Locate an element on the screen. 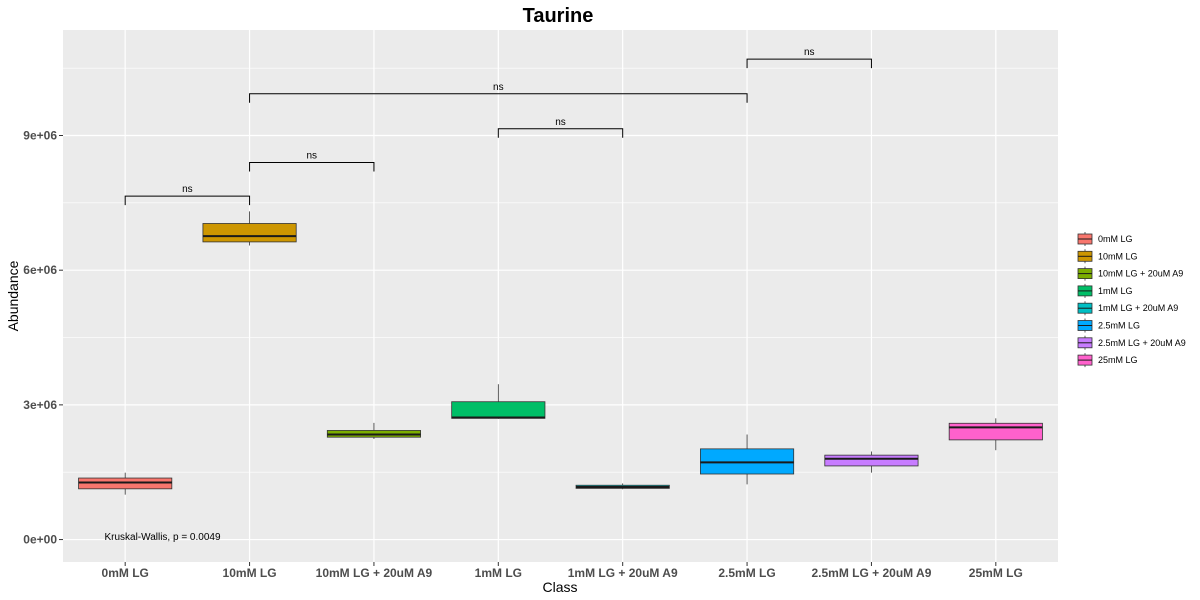 This screenshot has width=1200, height=600. x-tick-label: 25mM LG is located at coordinates (996, 573).